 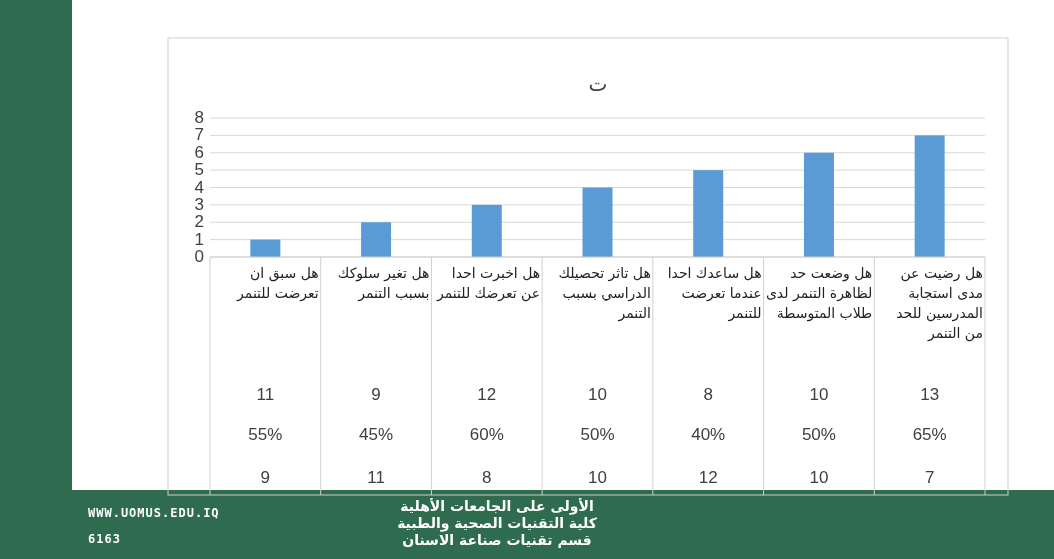 I want to click on y-tick-label: 7, so click(x=198, y=135).